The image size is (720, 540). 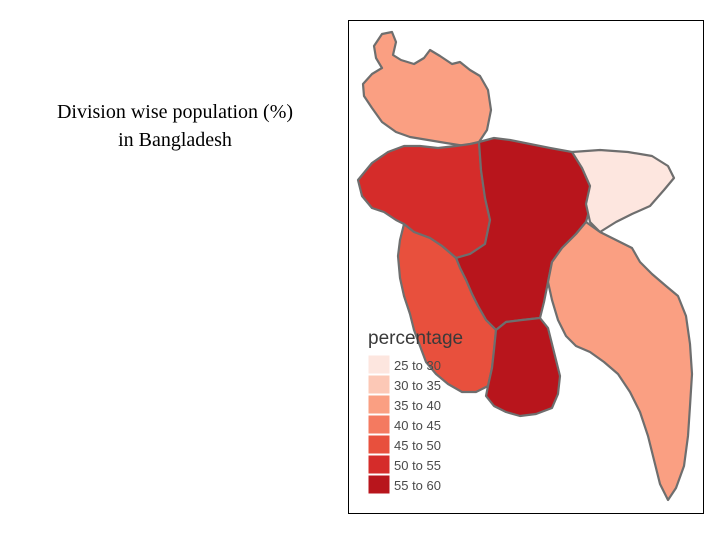 I want to click on legend-label-50-55: 50 to 55, so click(x=417, y=465).